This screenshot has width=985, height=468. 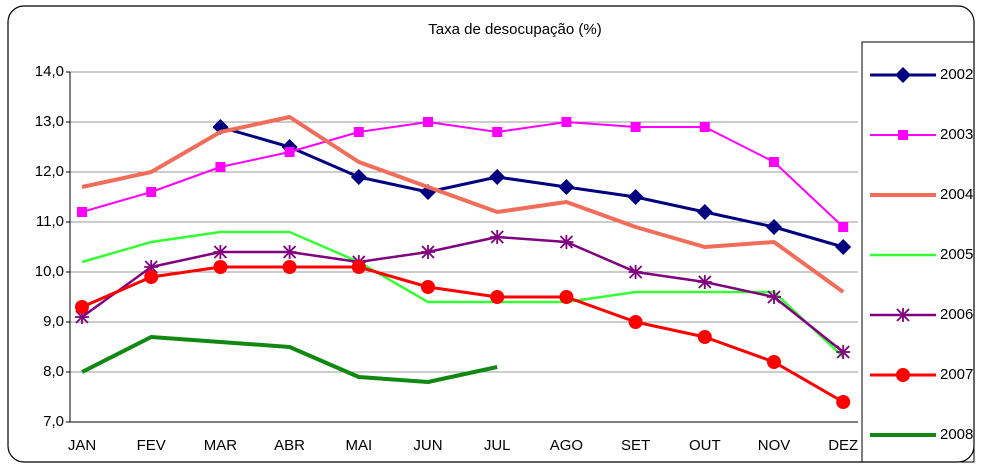 What do you see at coordinates (705, 445) in the screenshot?
I see `x-tick-label: OUT` at bounding box center [705, 445].